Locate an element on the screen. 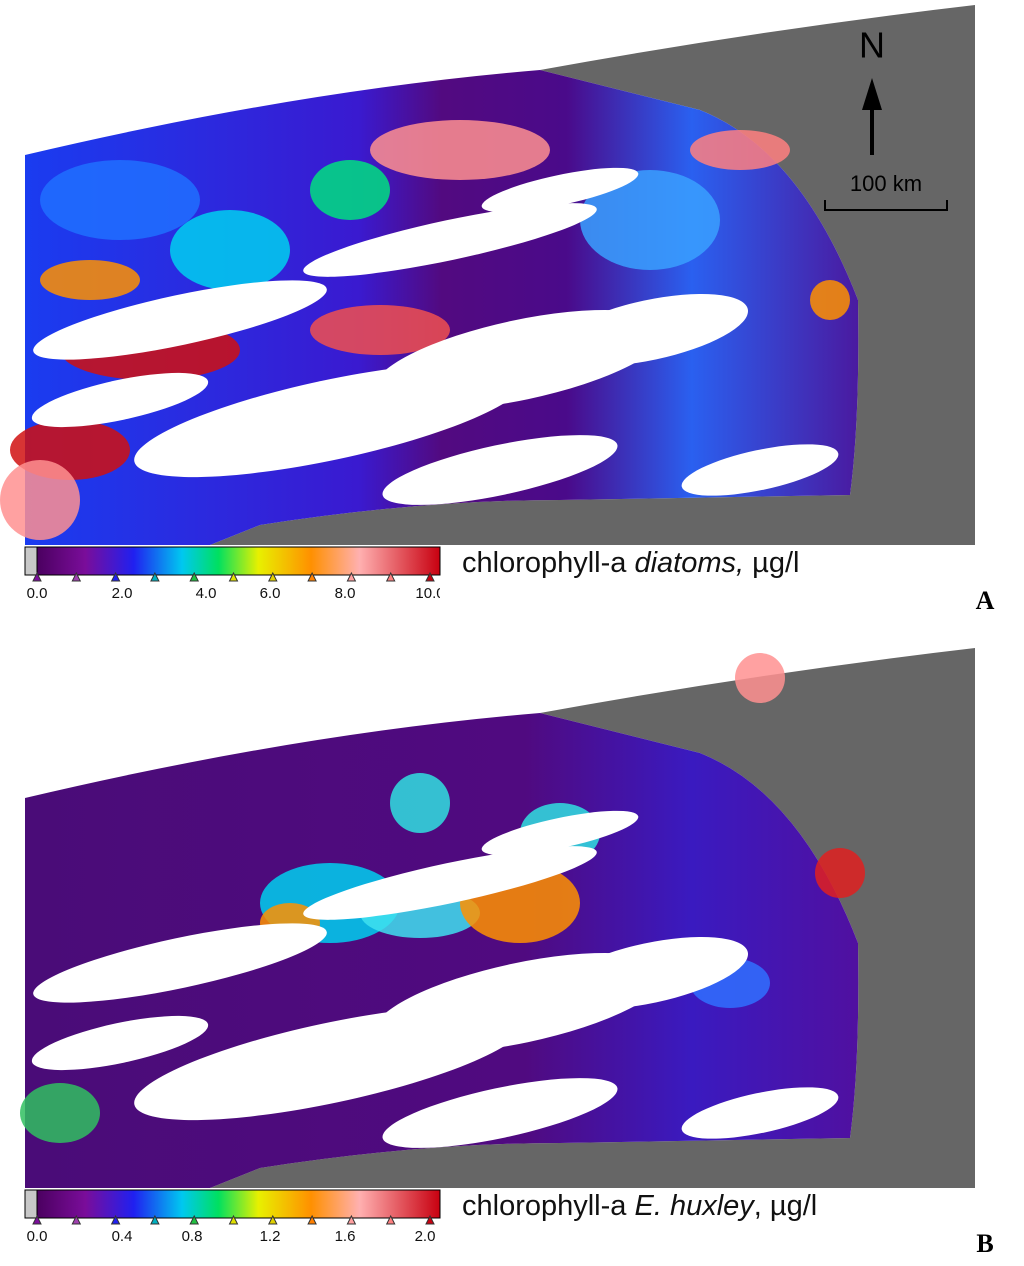  arrow-head is located at coordinates (872, 94).